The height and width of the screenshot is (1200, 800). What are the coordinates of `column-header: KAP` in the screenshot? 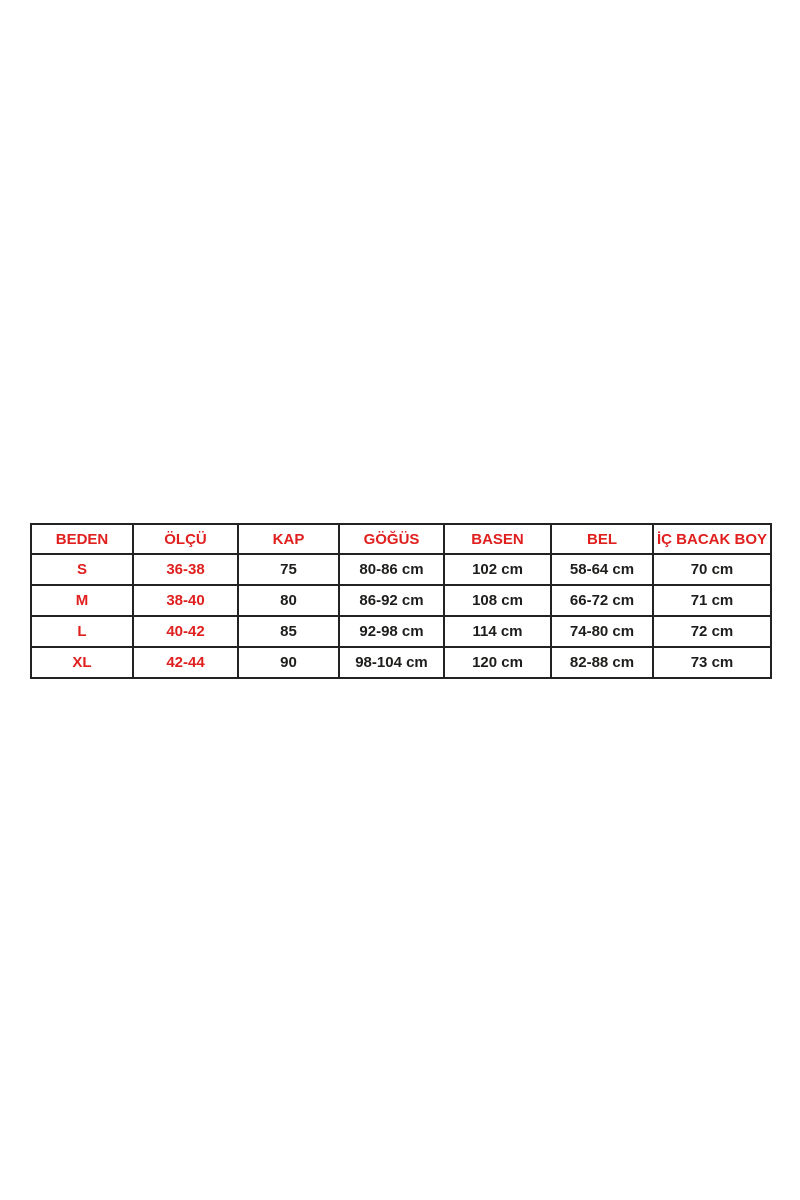 It's located at (288, 539).